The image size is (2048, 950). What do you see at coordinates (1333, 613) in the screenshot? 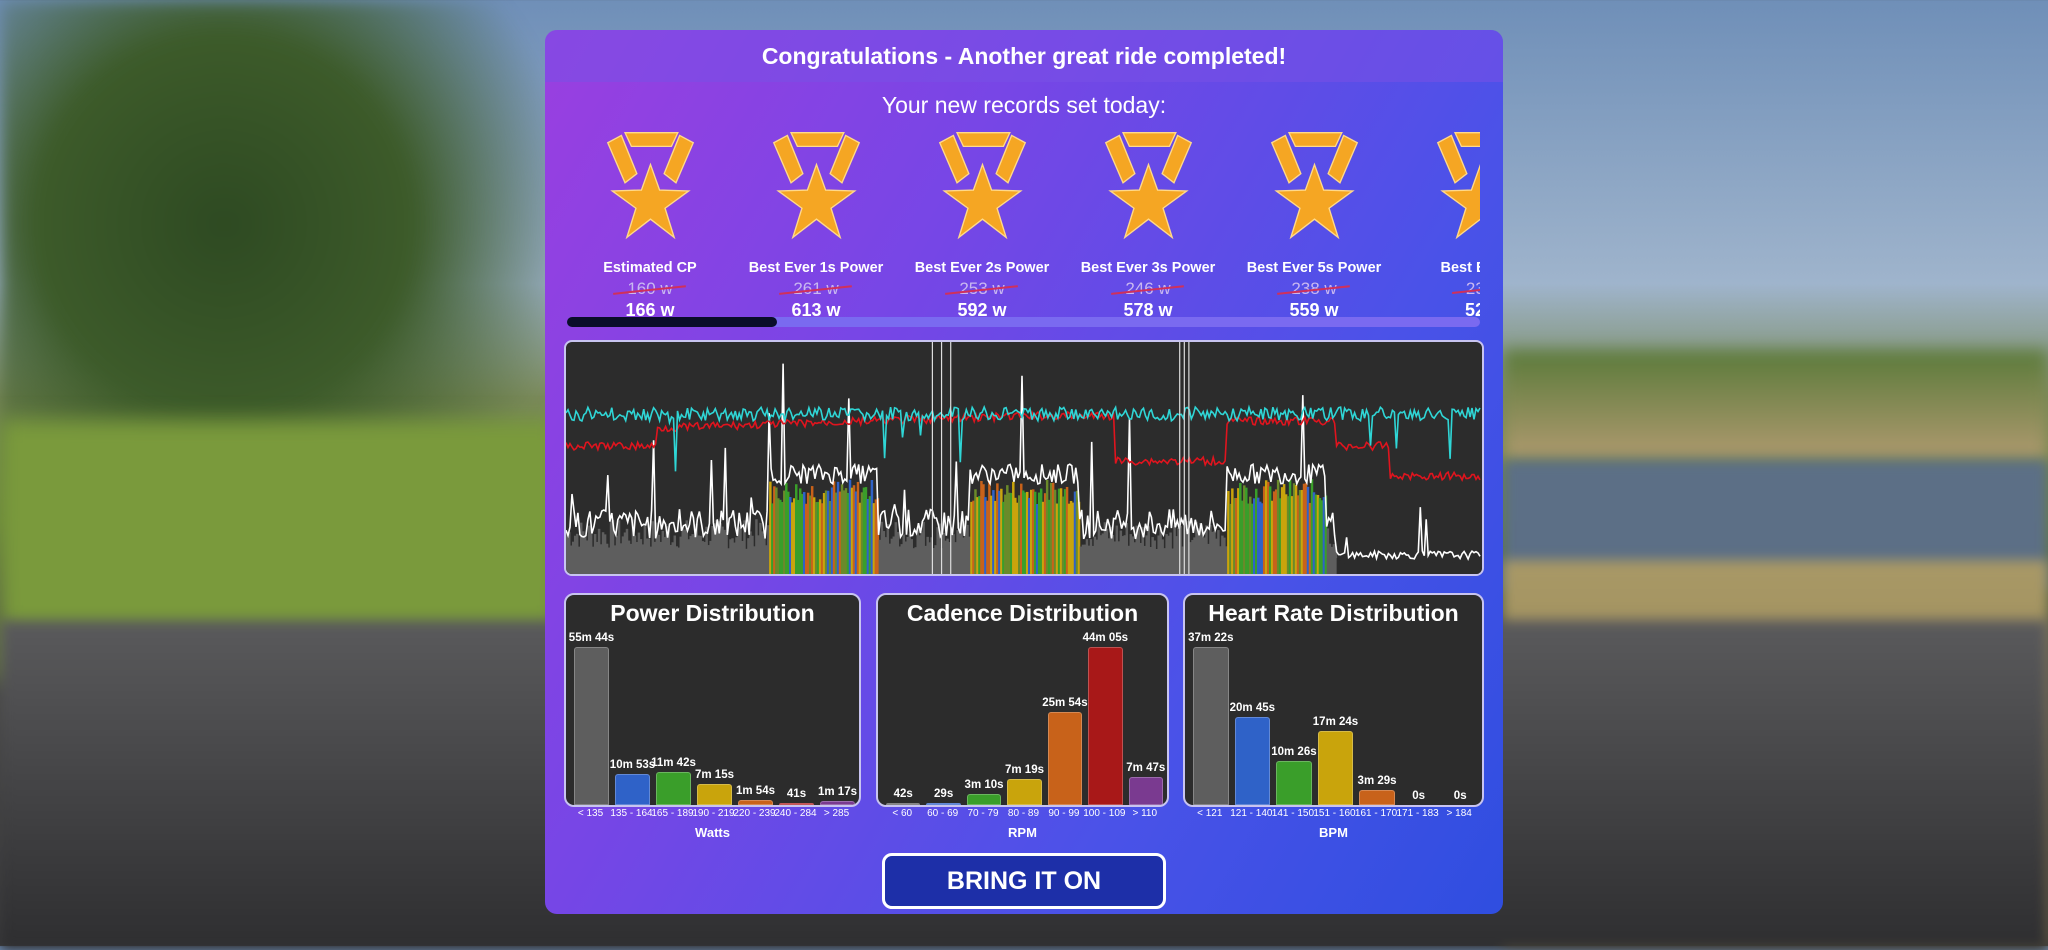
I see `distribution-title: Heart Rate Distribution` at bounding box center [1333, 613].